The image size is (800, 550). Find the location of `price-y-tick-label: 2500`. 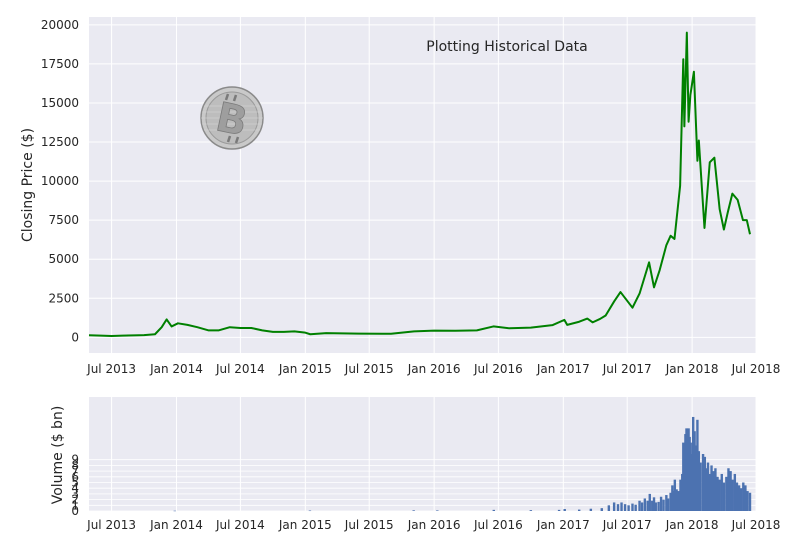

price-y-tick-label: 2500 is located at coordinates (63, 298).